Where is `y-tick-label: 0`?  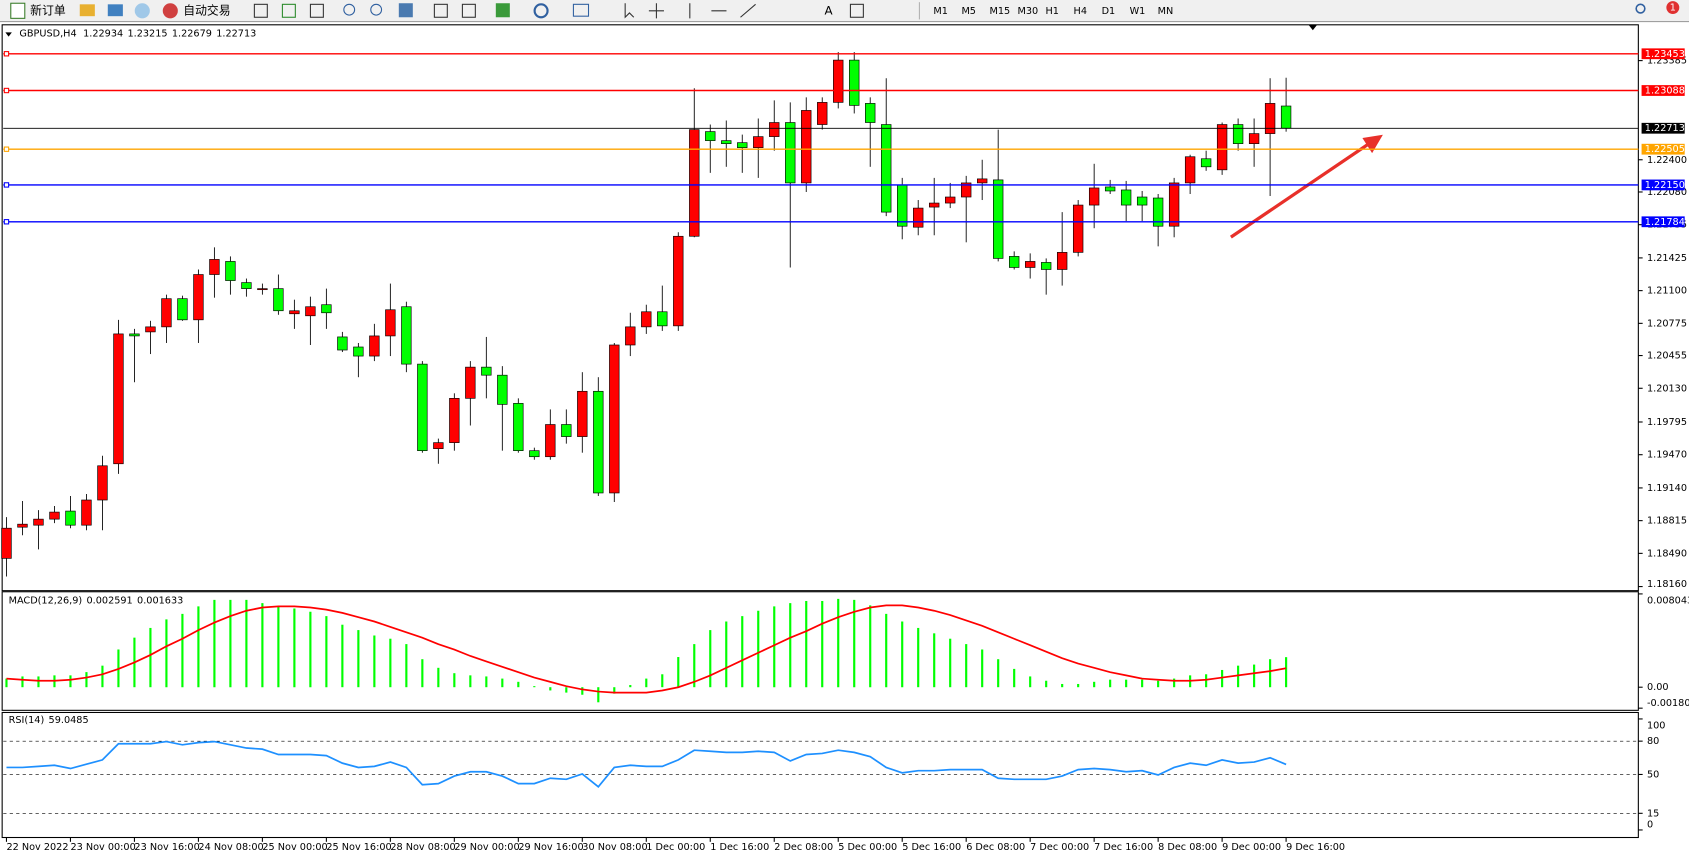 y-tick-label: 0 is located at coordinates (1650, 825).